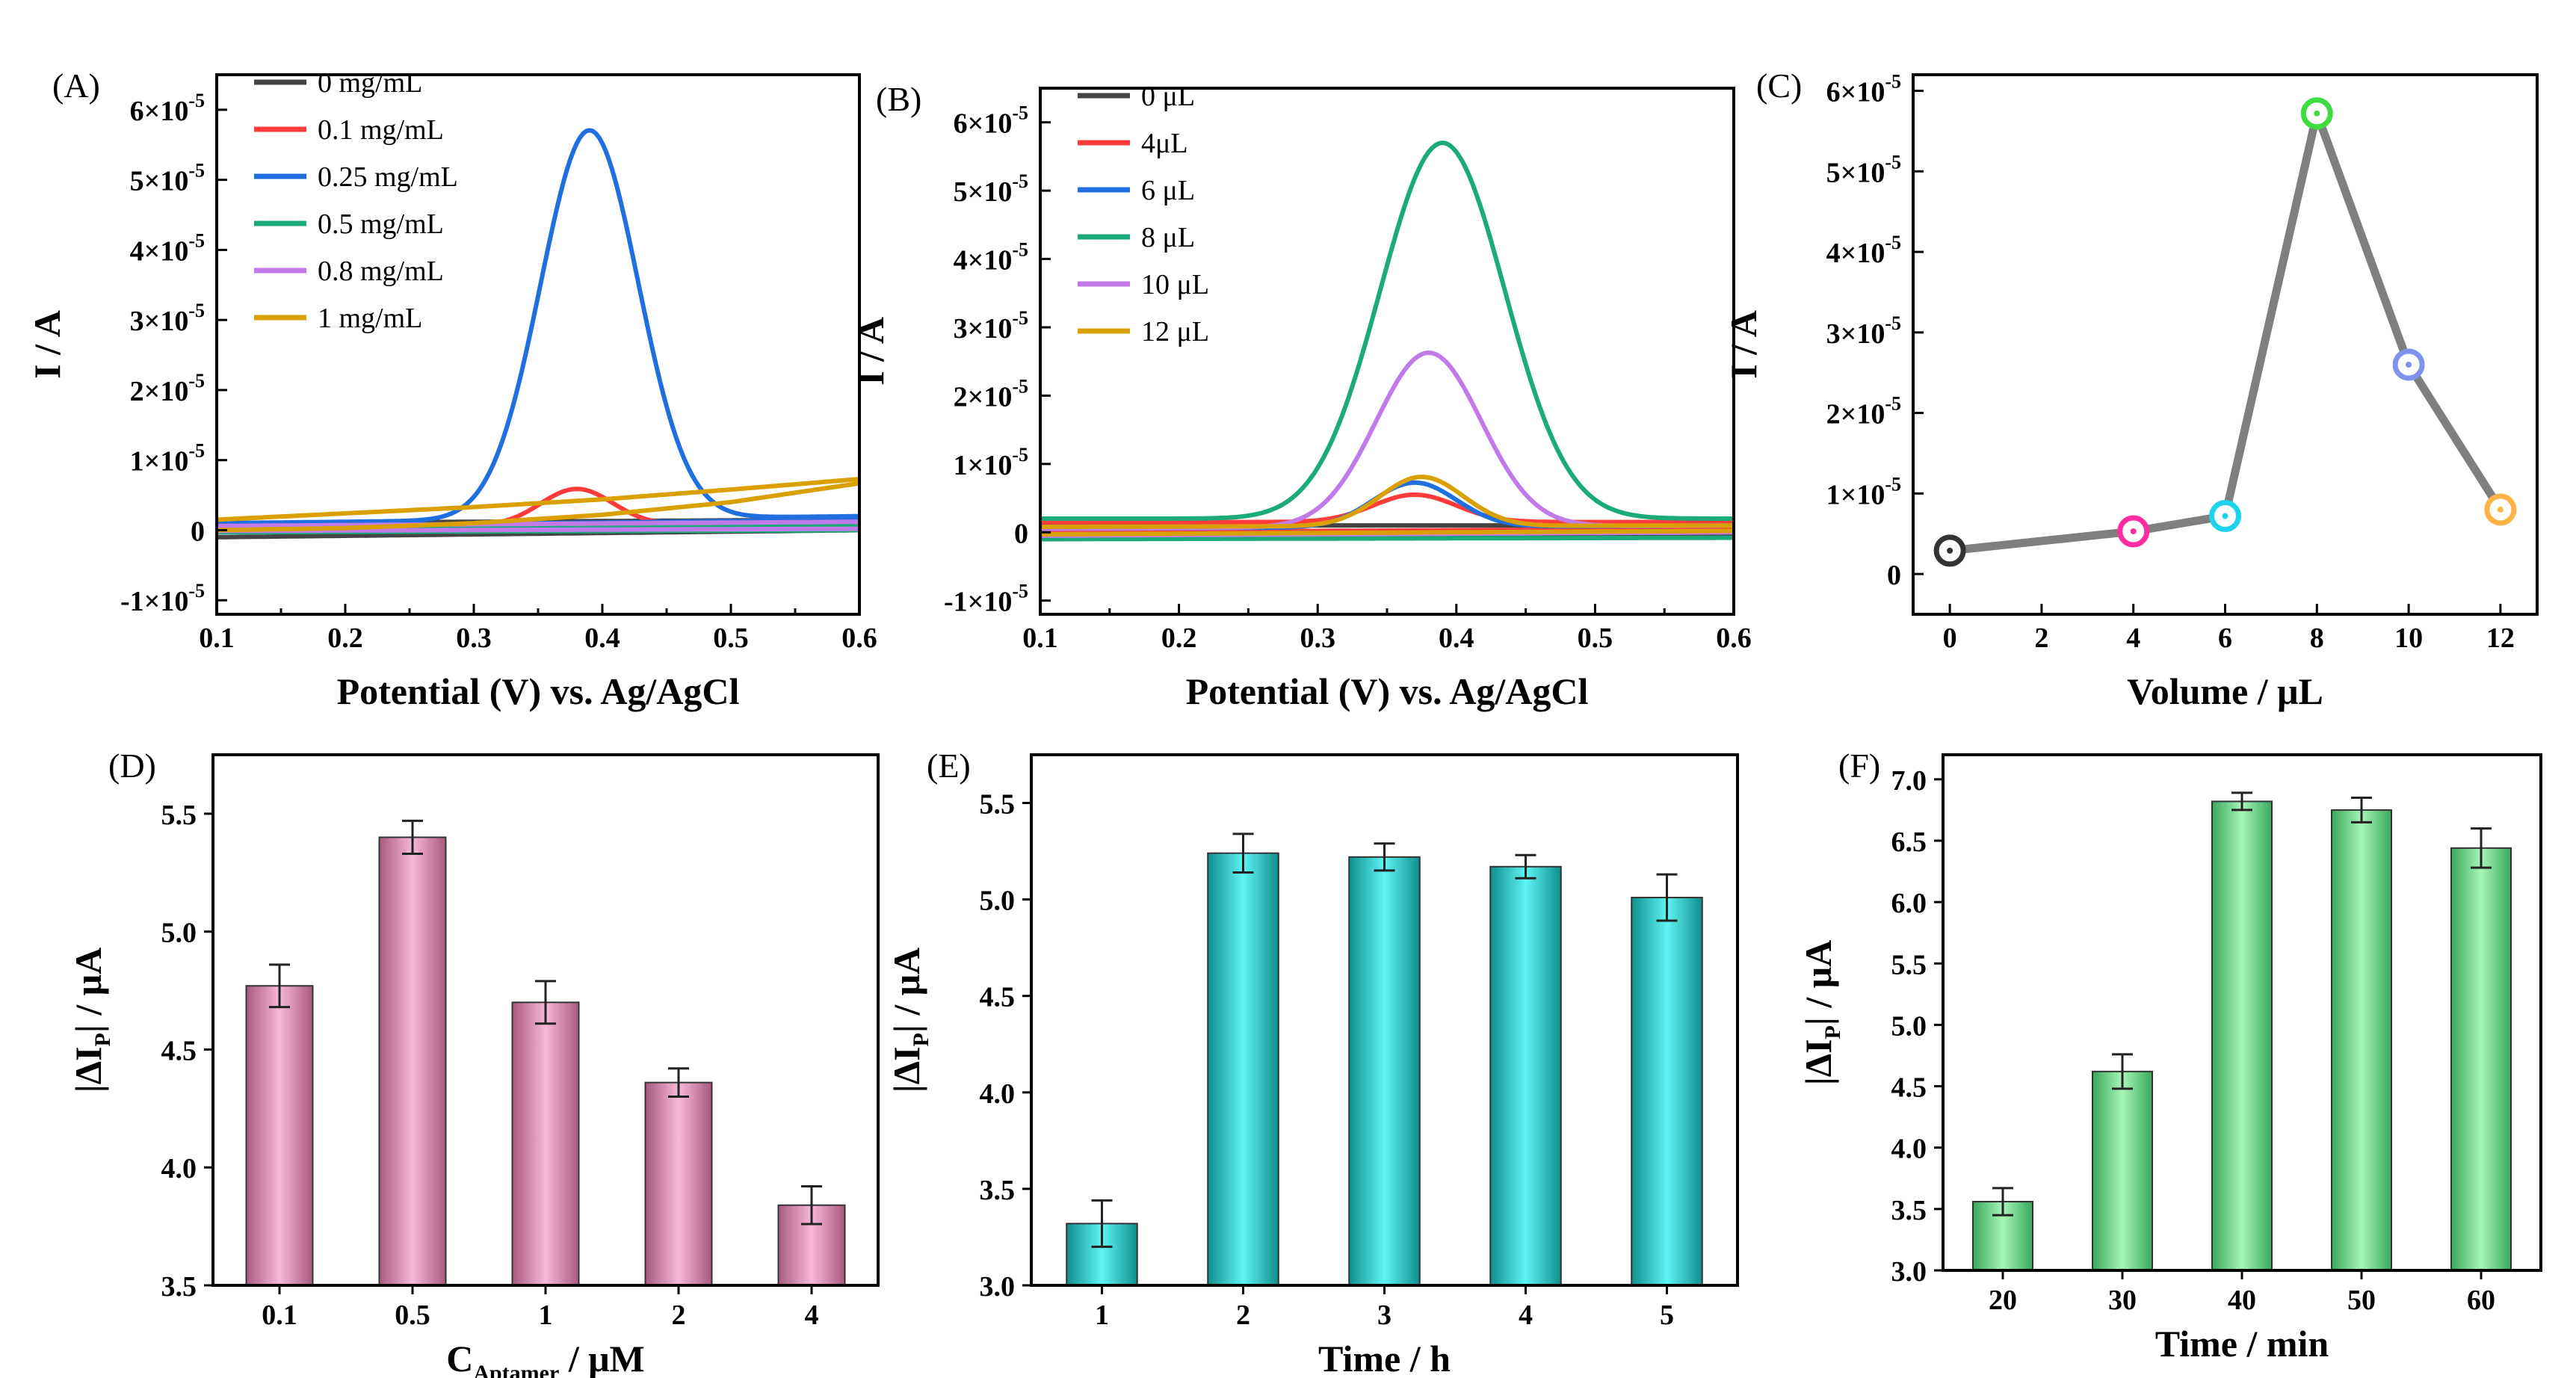 This screenshot has width=2576, height=1378. I want to click on panel-label: (E), so click(949, 766).